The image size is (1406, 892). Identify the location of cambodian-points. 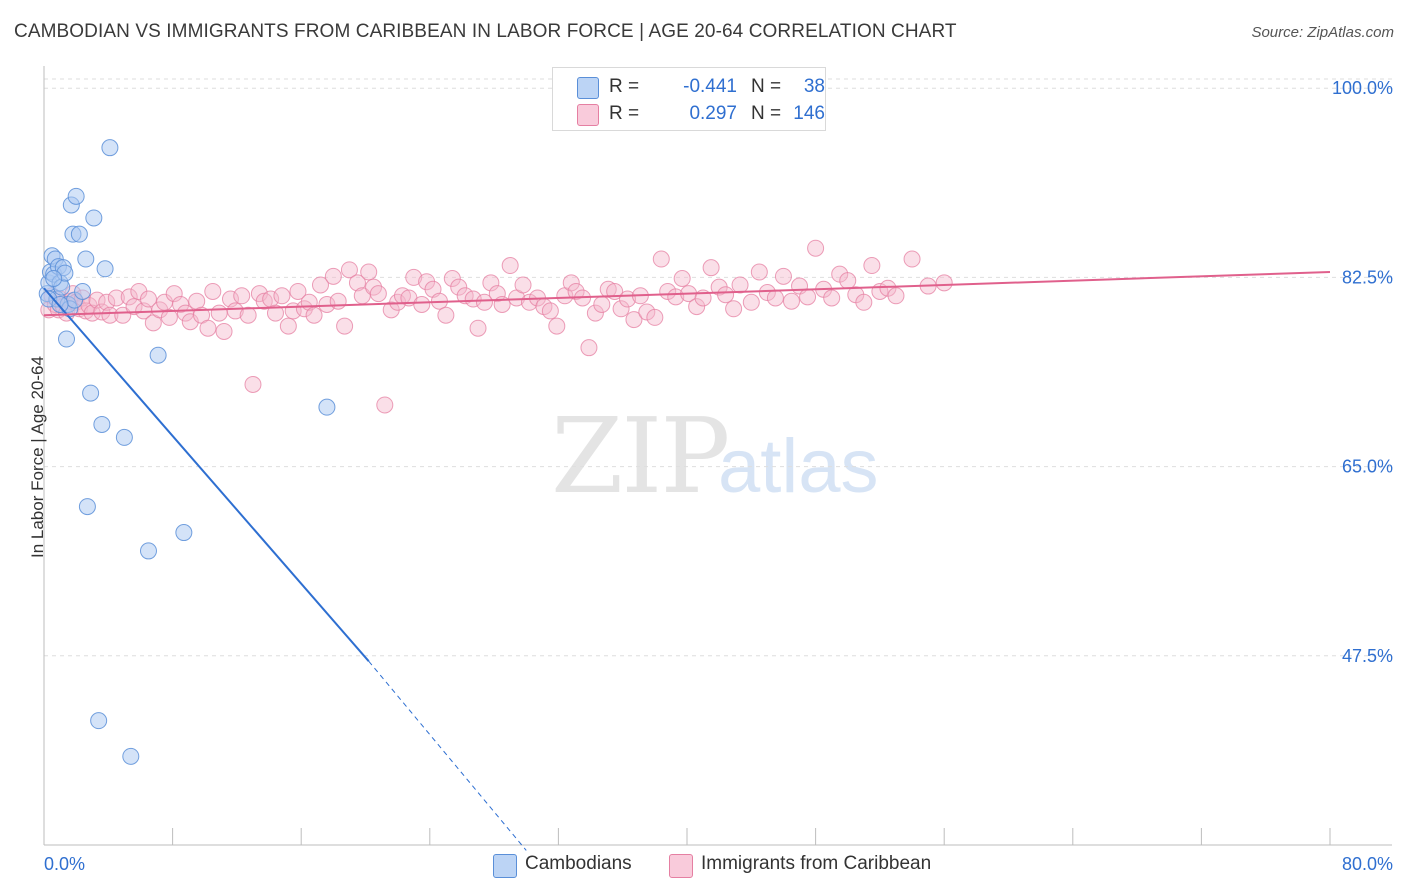
(187, 452).